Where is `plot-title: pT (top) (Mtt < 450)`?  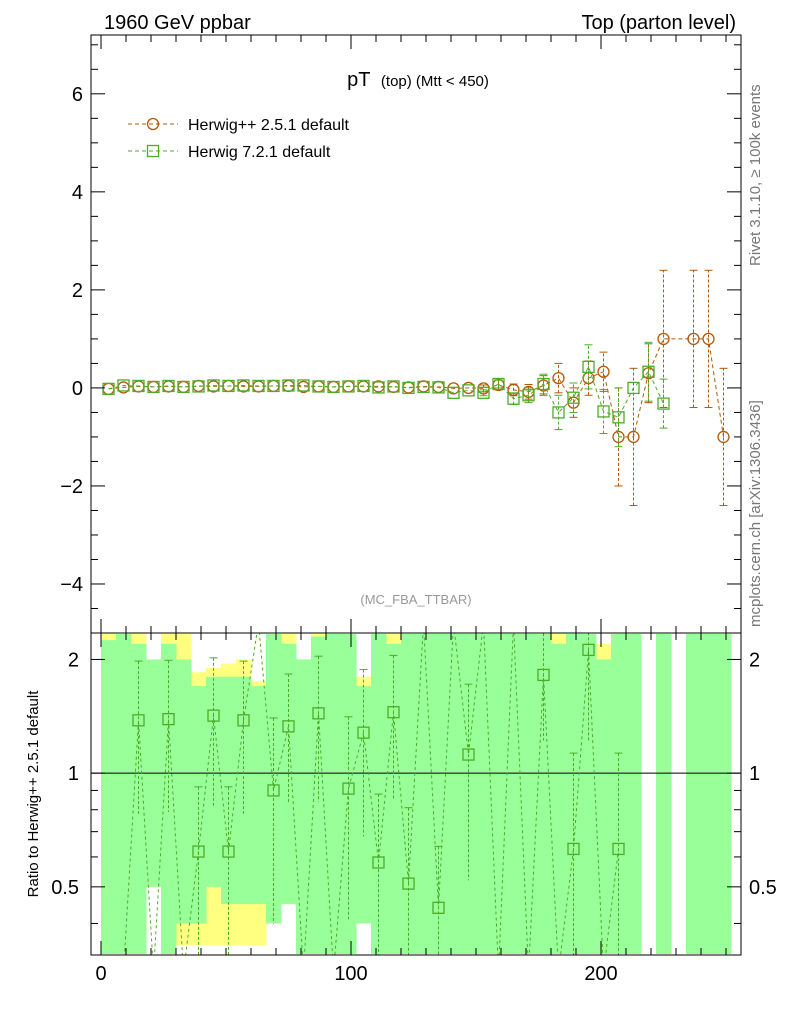 plot-title: pT (top) (Mtt < 450) is located at coordinates (418, 80).